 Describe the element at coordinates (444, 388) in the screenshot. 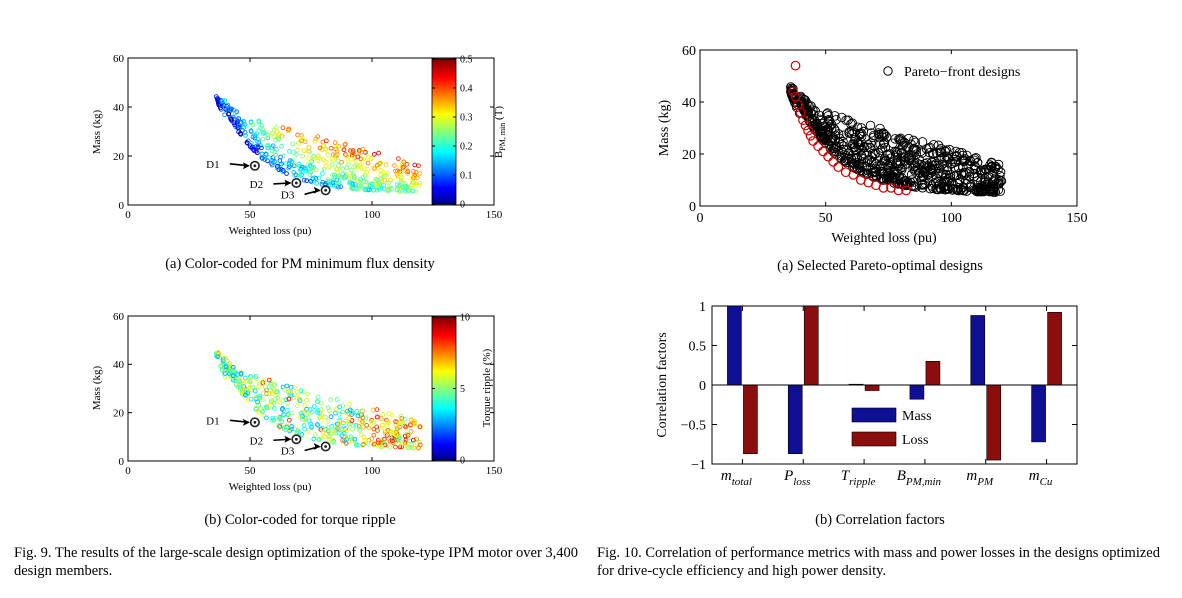

I see `fig9b-colorbar` at that location.